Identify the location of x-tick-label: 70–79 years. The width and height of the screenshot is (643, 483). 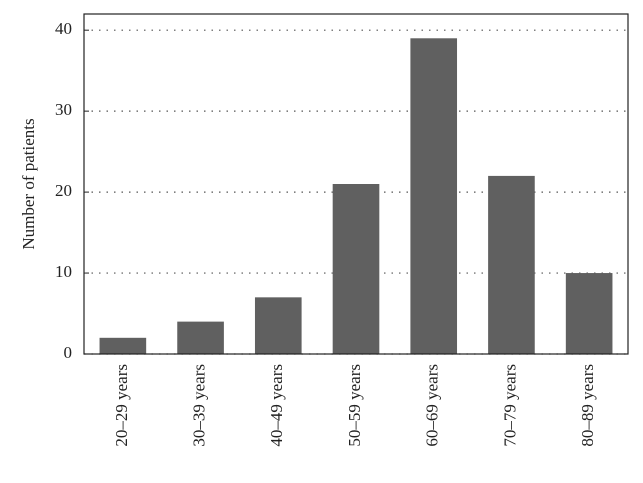
(509, 405).